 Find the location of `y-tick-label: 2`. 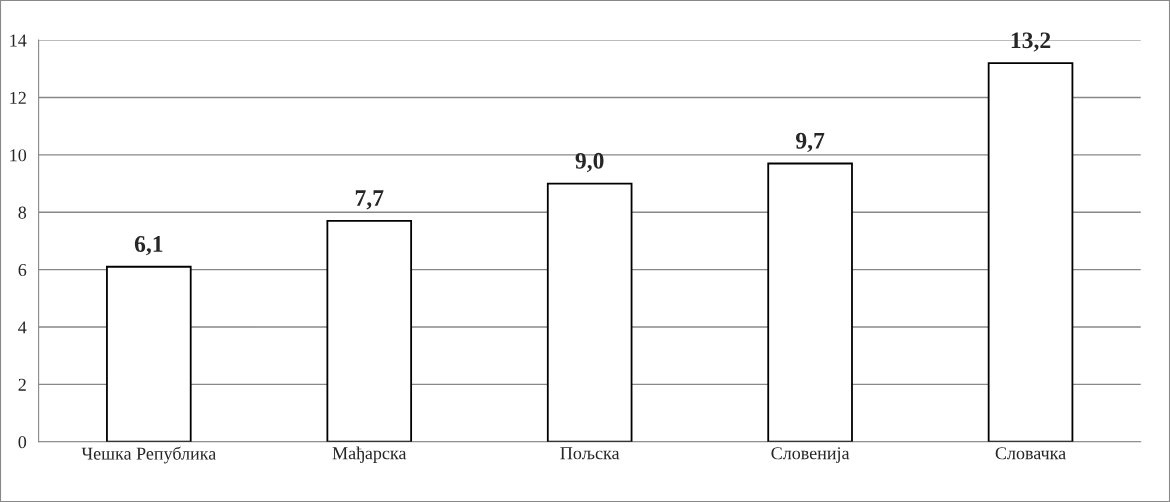

y-tick-label: 2 is located at coordinates (22, 384).